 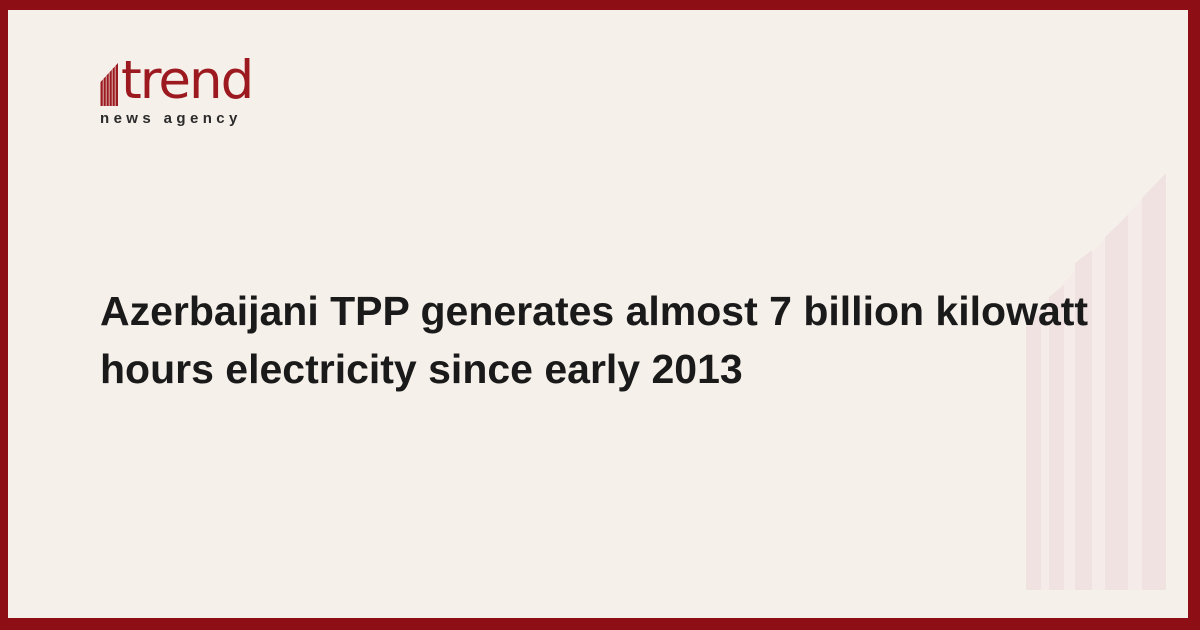 I want to click on trend-logo: trend news agency, so click(x=185, y=90).